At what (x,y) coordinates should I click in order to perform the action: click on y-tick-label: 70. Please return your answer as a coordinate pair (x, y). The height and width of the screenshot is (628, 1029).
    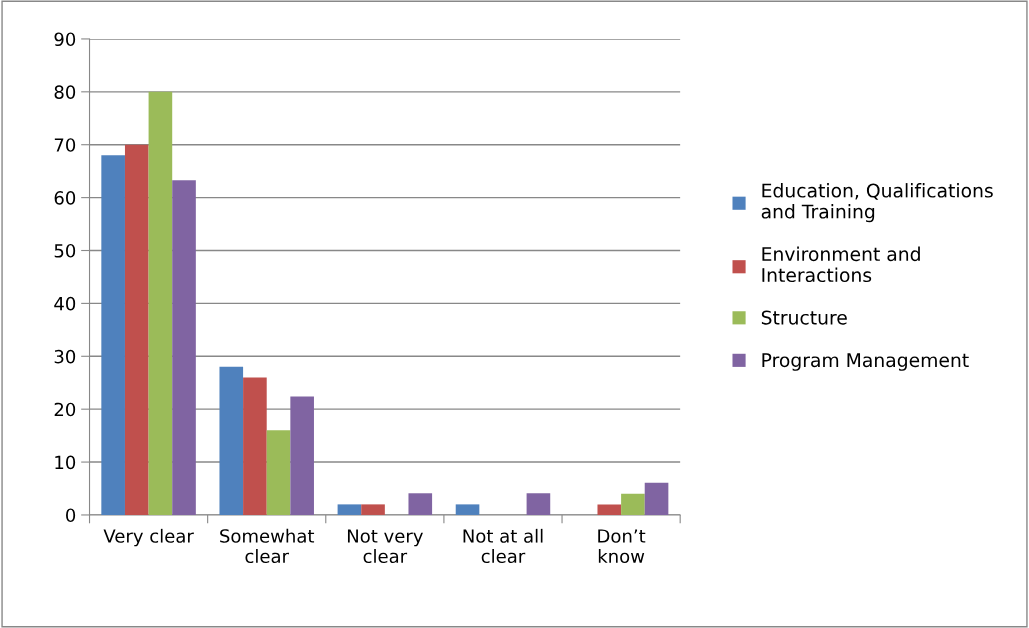
    Looking at the image, I should click on (65, 145).